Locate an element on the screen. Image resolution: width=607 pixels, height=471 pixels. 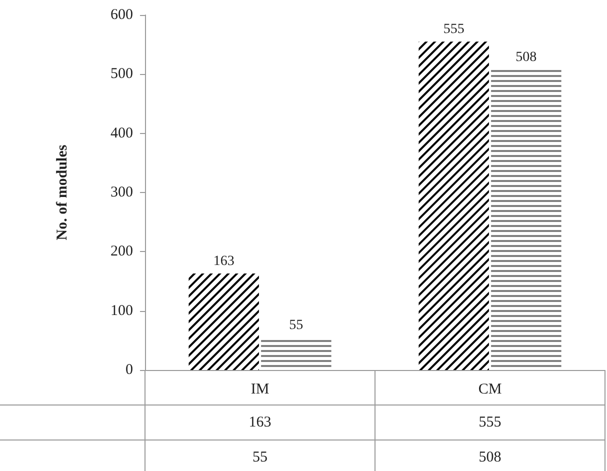
y-tick-label: 0 is located at coordinates (129, 370).